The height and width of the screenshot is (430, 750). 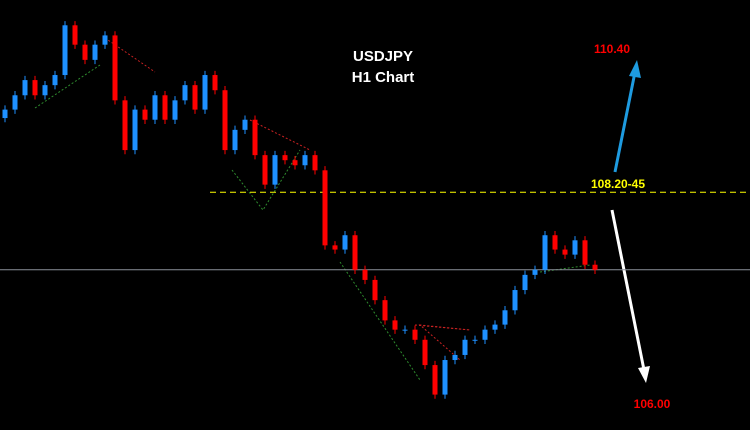 What do you see at coordinates (383, 77) in the screenshot?
I see `chart-subtitle: H1 Chart` at bounding box center [383, 77].